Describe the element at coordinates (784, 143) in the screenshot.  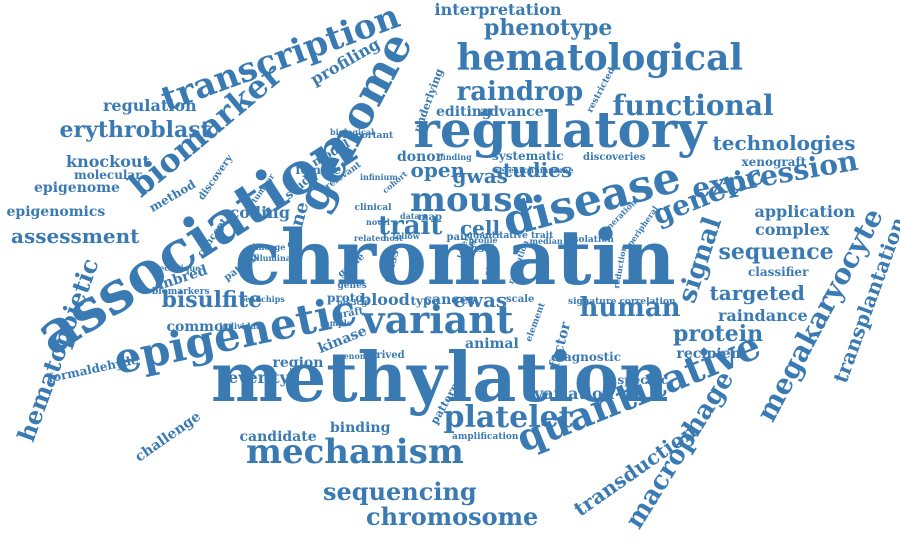
I see `word-technologies: technologies` at that location.